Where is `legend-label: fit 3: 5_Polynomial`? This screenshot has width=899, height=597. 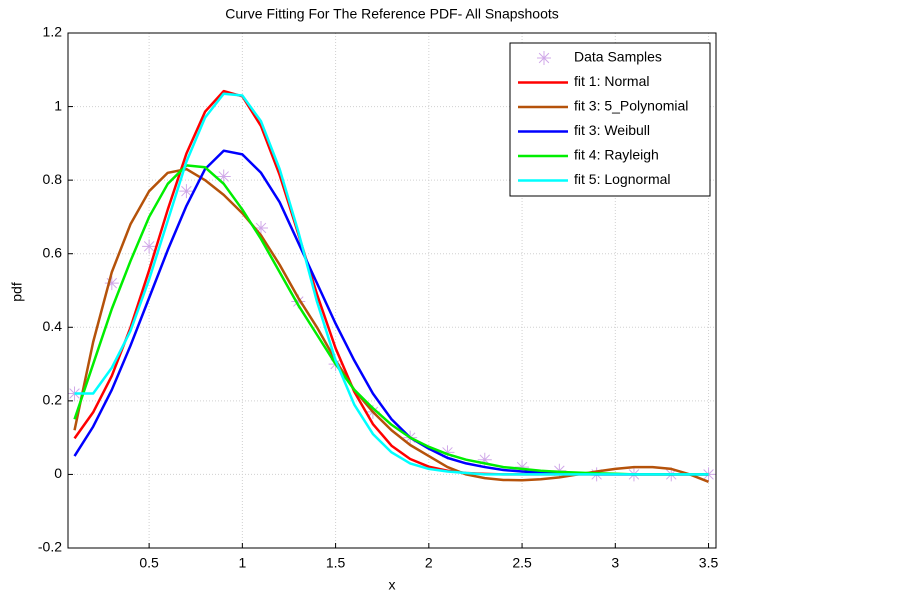
legend-label: fit 3: 5_Polynomial is located at coordinates (631, 106).